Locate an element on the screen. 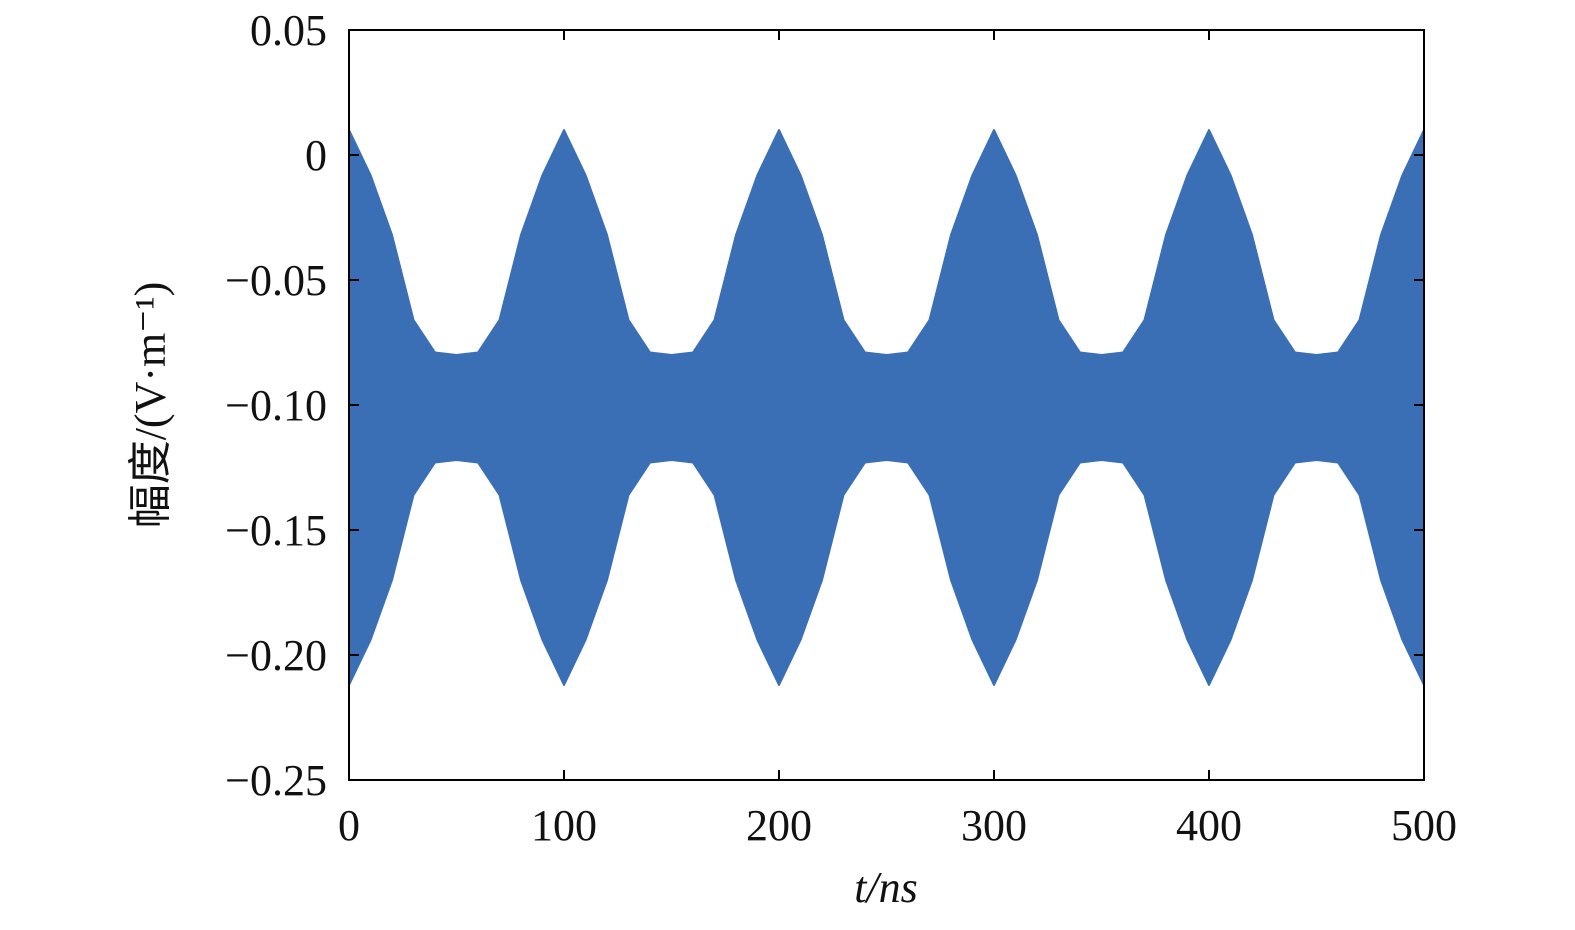 Image resolution: width=1575 pixels, height=930 pixels. x-axis-label: t/ns is located at coordinates (886, 887).